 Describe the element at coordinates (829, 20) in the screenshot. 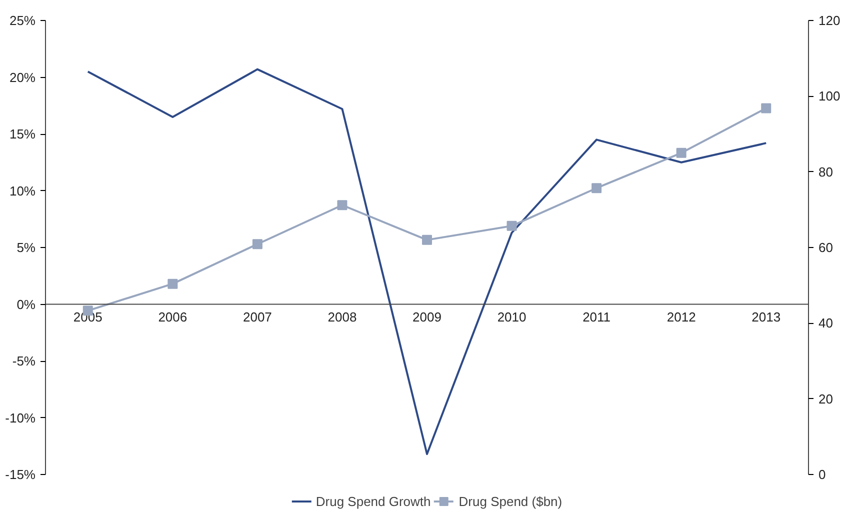

I see `y2-tick-label: 120` at that location.